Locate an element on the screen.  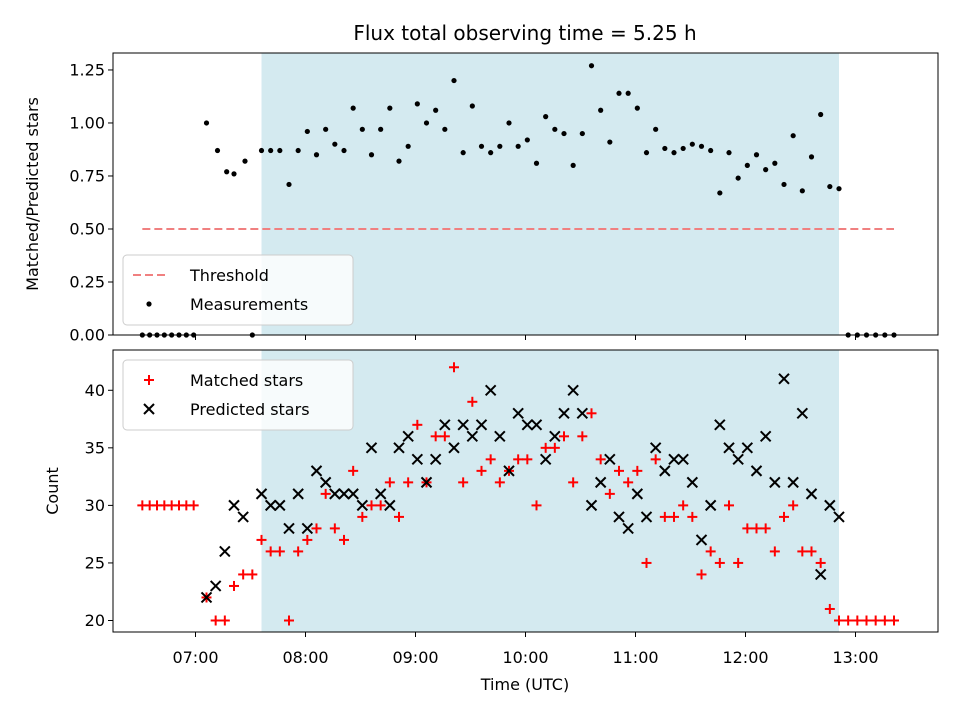
top-y-tick-label: 0.25 is located at coordinates (87, 281).